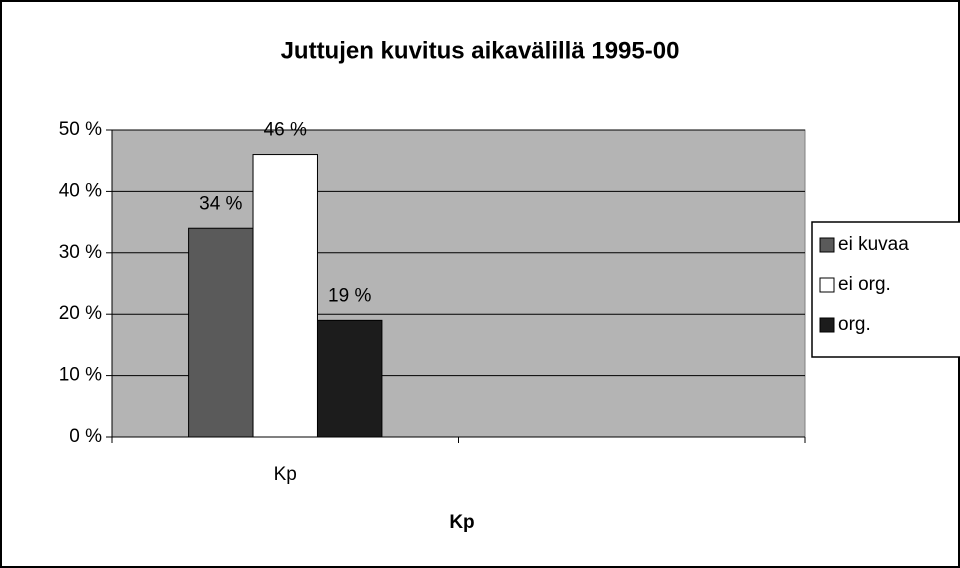 This screenshot has height=568, width=960. I want to click on y-tick-label: 10 %, so click(80, 375).